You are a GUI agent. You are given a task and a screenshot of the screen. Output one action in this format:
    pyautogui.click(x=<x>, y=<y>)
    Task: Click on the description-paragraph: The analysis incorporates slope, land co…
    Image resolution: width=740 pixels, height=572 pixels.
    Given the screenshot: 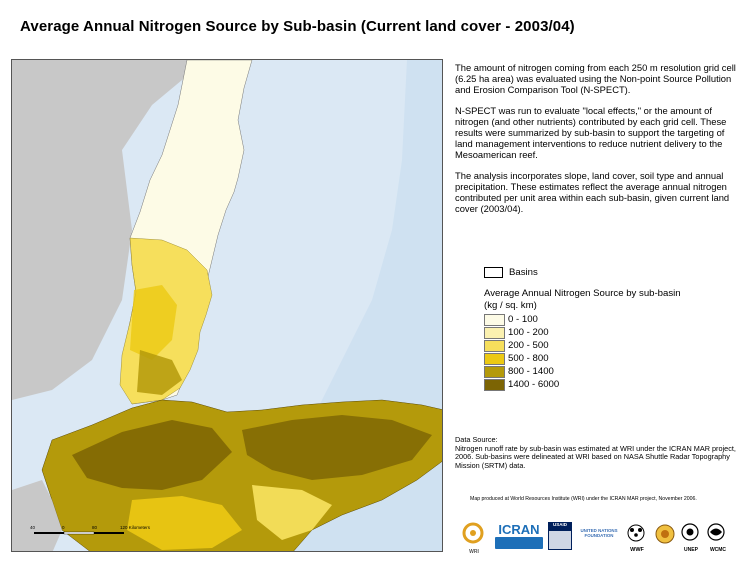 What is the action you would take?
    pyautogui.click(x=592, y=192)
    